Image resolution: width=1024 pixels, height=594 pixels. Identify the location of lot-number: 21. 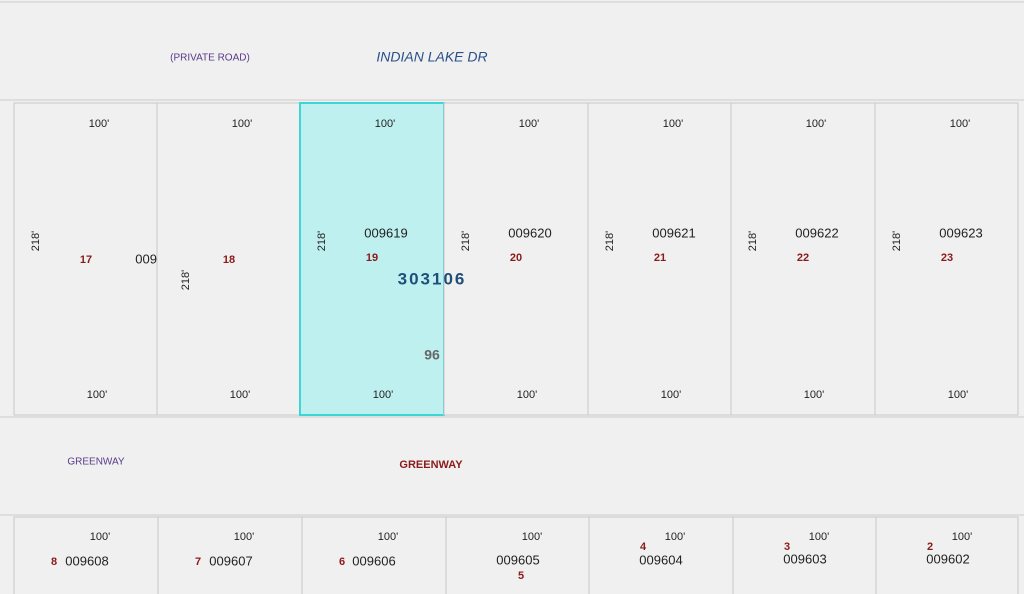
(660, 258).